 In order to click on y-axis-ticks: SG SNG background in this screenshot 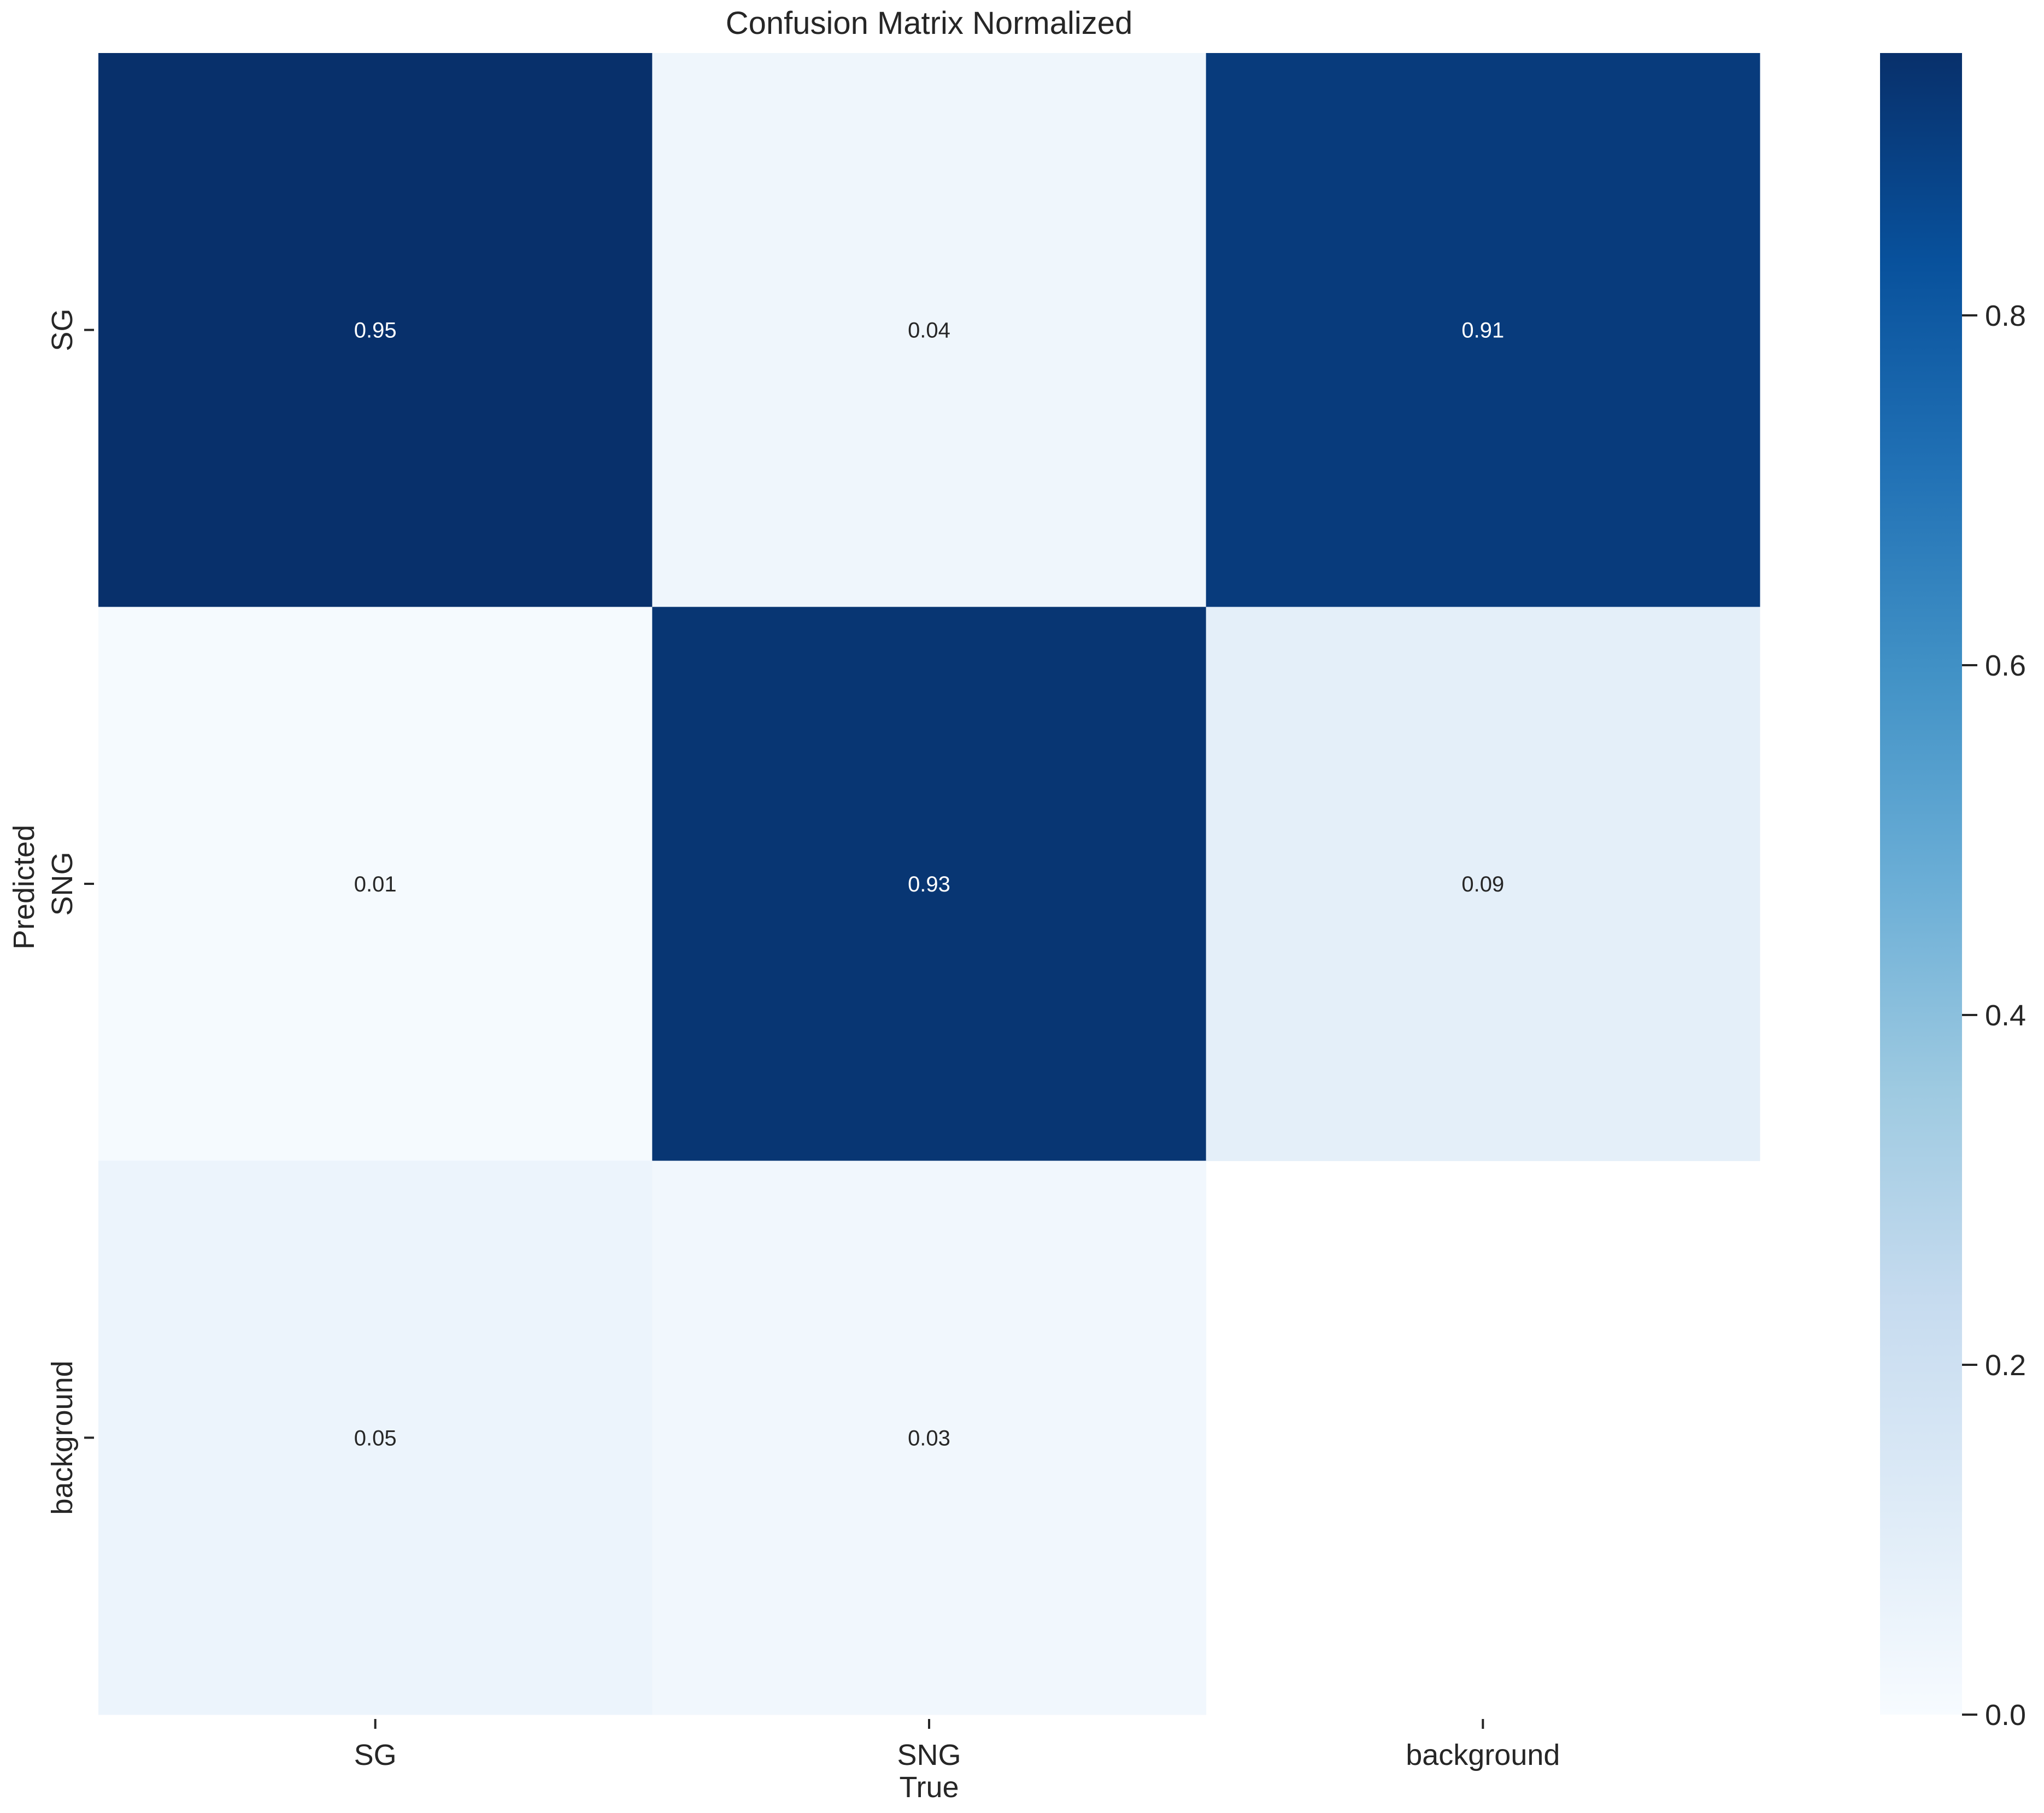, I will do `click(70, 912)`.